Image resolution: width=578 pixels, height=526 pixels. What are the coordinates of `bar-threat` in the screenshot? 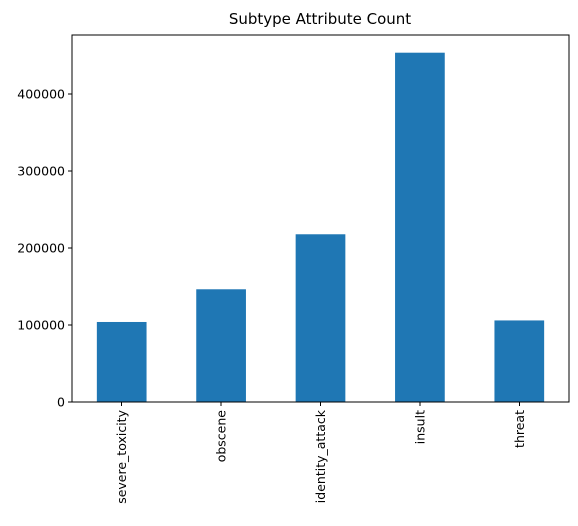 It's located at (519, 361).